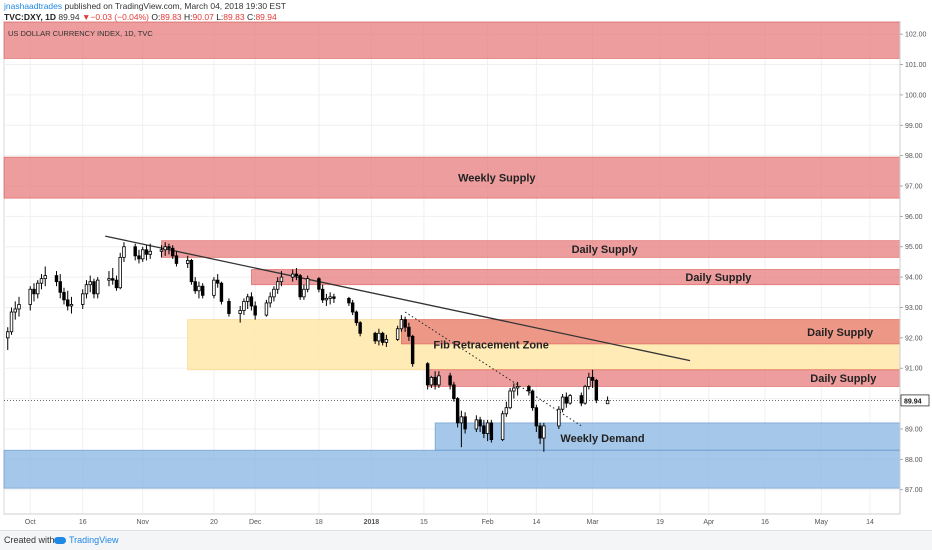 Image resolution: width=932 pixels, height=550 pixels. What do you see at coordinates (33, 6) in the screenshot?
I see `author-link: jnashaadtrades` at bounding box center [33, 6].